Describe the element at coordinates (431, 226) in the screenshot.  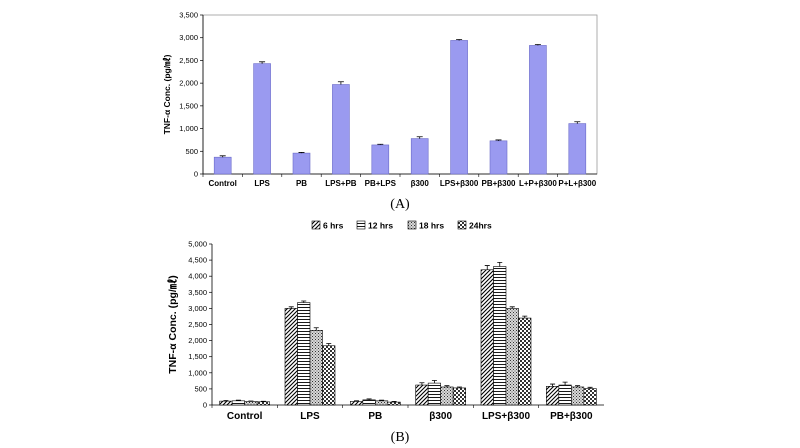
I see `legend-label: 18 hrs` at that location.